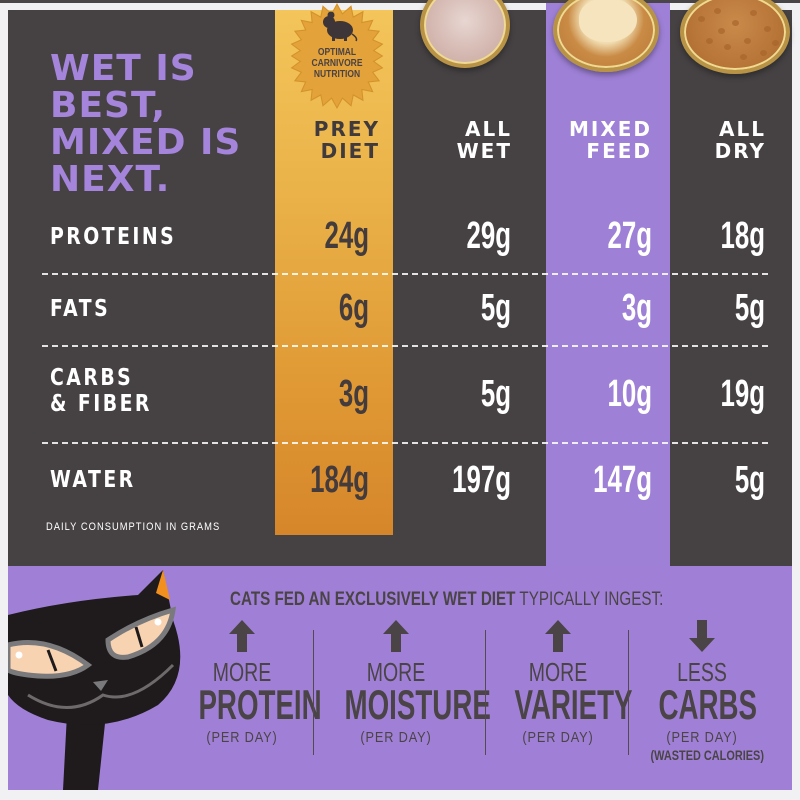 Image resolution: width=800 pixels, height=800 pixels. I want to click on mixed-feed-column, so click(608, 284).